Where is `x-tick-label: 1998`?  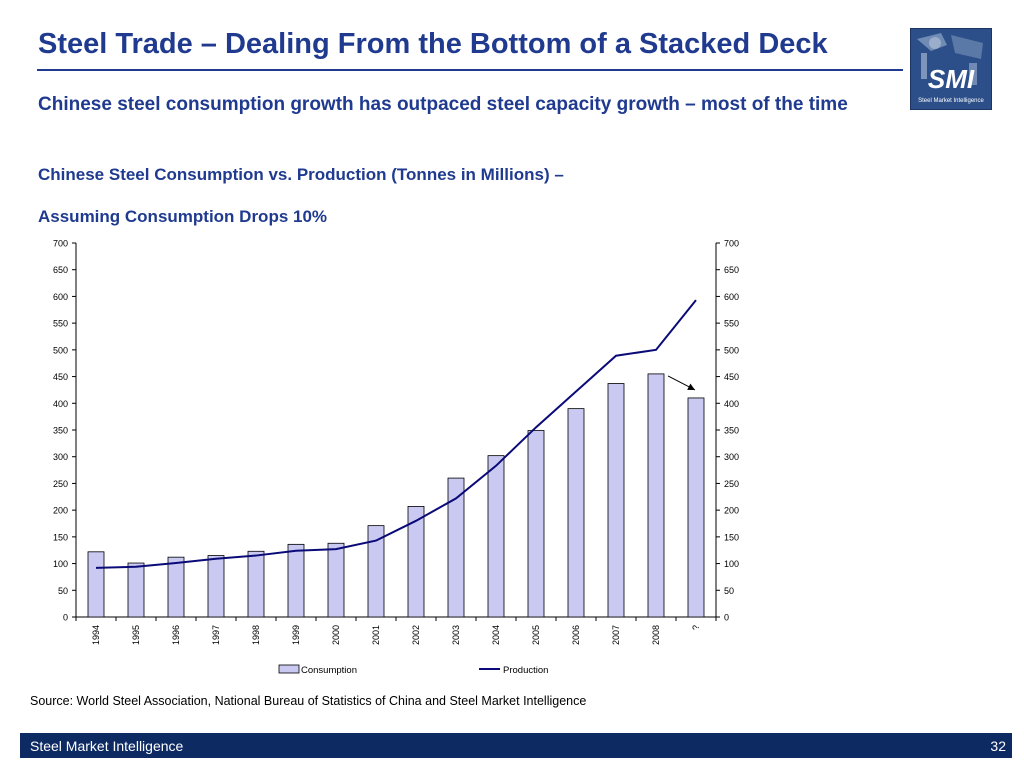
x-tick-label: 1998 is located at coordinates (256, 635).